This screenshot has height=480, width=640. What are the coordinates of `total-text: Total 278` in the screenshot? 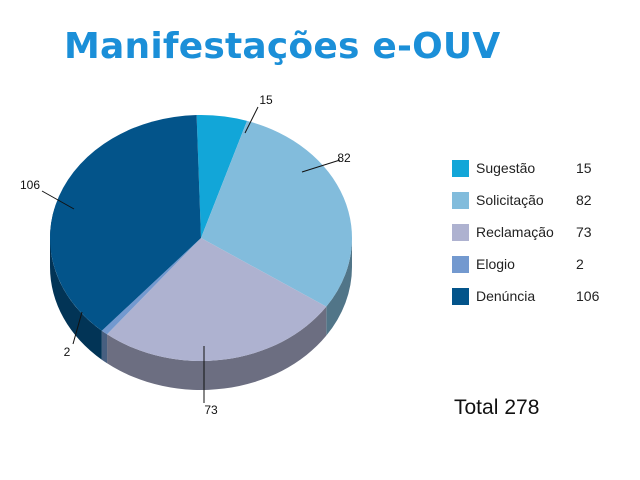 It's located at (496, 408).